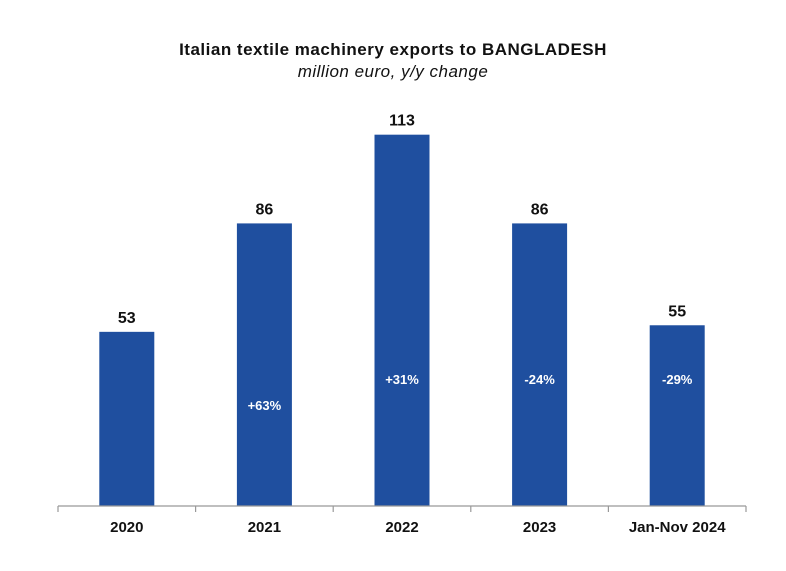  I want to click on bar-change-label: -29%, so click(677, 379).